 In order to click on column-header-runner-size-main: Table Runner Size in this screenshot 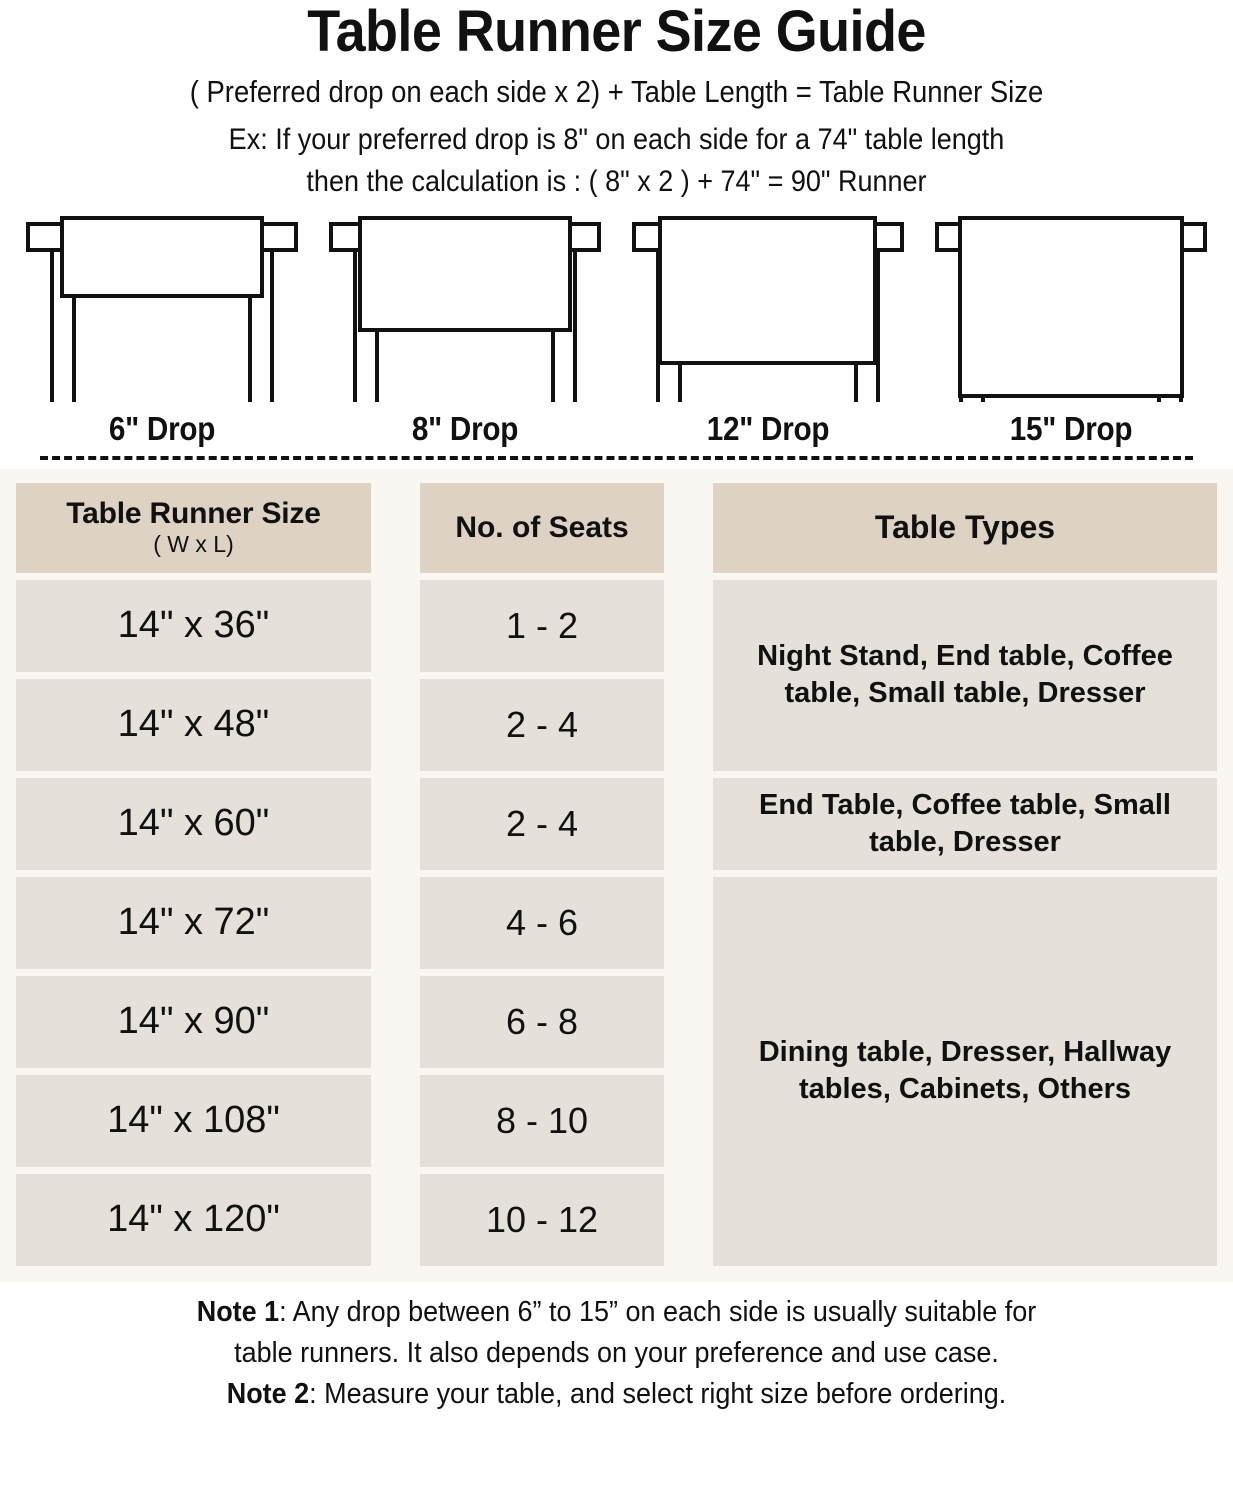, I will do `click(193, 514)`.